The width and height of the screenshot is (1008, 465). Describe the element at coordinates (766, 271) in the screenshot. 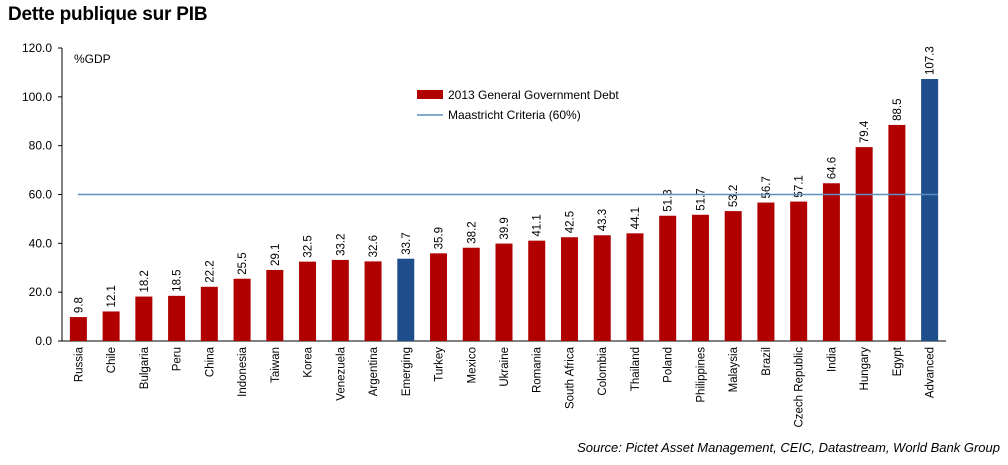

I see `bar-brazil` at that location.